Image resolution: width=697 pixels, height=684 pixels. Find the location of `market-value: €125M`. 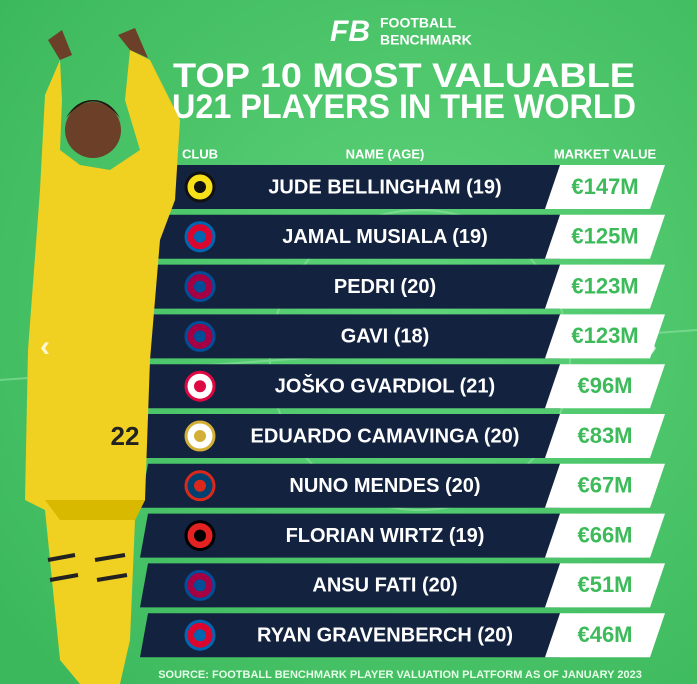

market-value: €125M is located at coordinates (604, 236).